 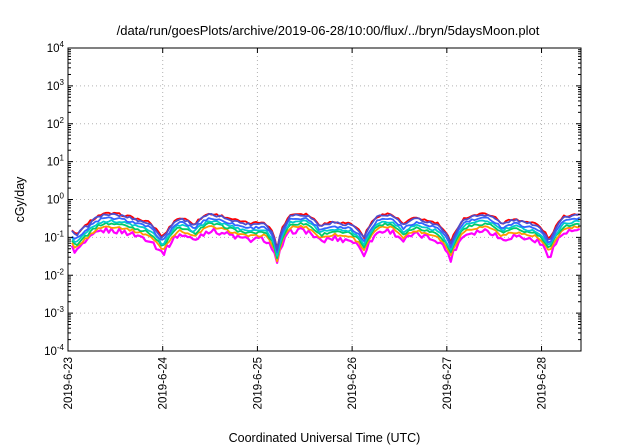 I want to click on y-tick-label: 10⁻¹, so click(x=54, y=236).